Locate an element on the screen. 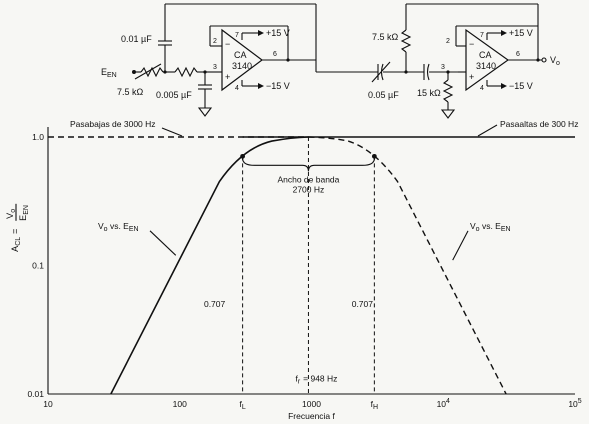 The height and width of the screenshot is (424, 589). left-curve-label: Vo vs. EEN is located at coordinates (118, 227).